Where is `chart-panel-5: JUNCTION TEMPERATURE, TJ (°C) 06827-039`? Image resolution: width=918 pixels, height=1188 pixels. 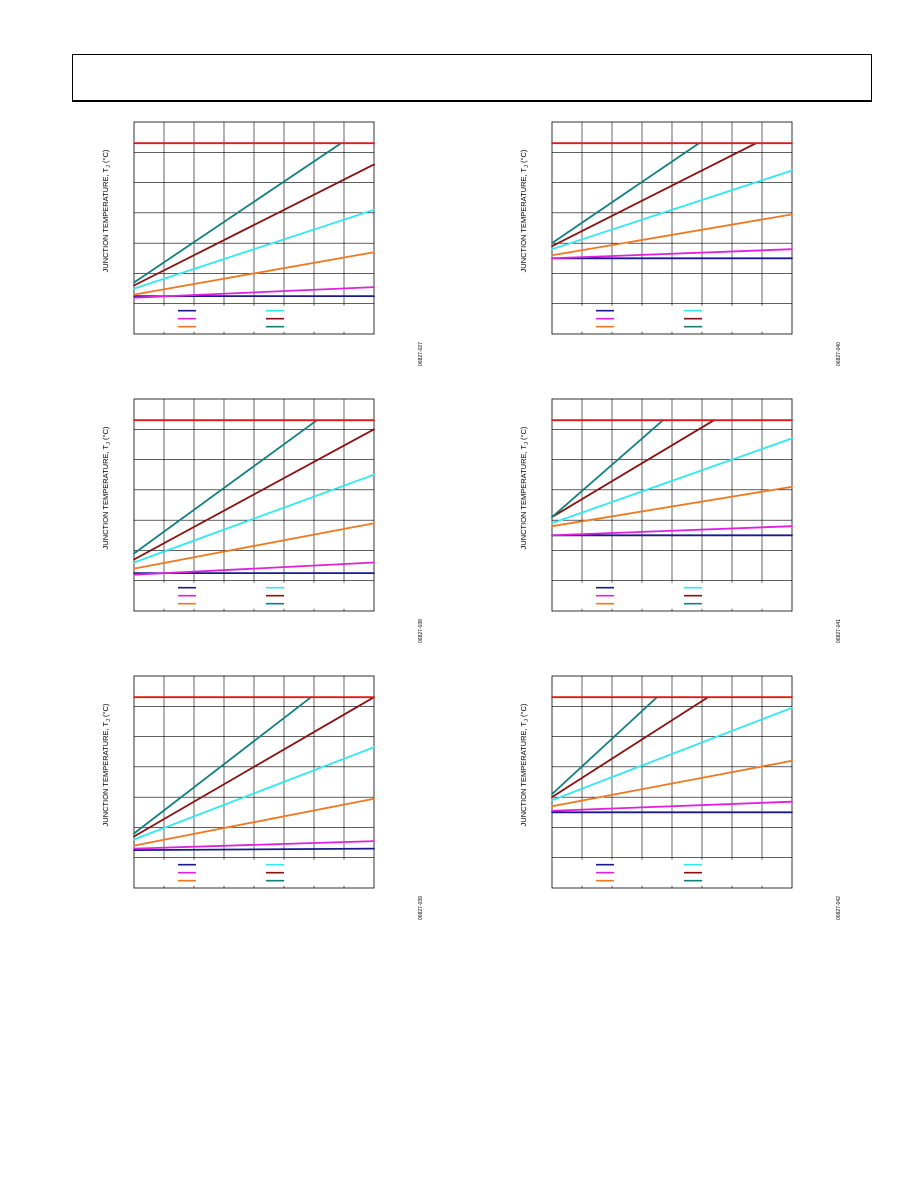 chart-panel-5: JUNCTION TEMPERATURE, TJ (°C) 06827-039 is located at coordinates (262, 797).